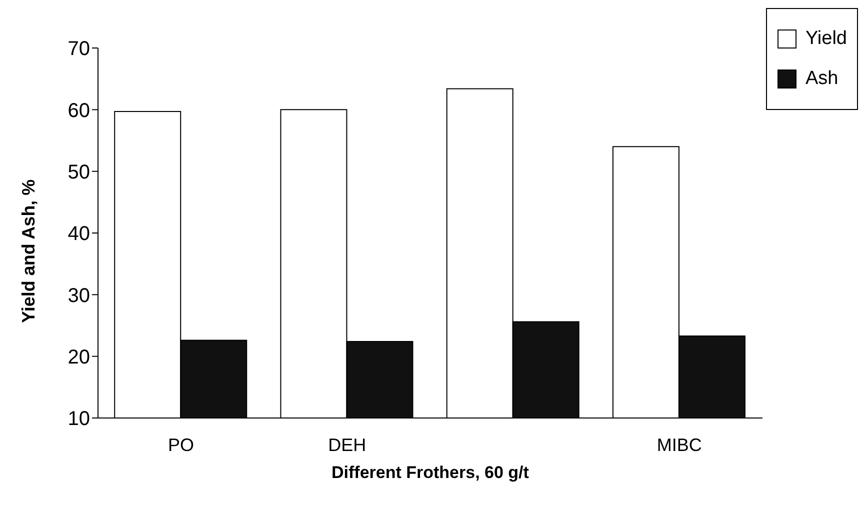 The height and width of the screenshot is (516, 866). Describe the element at coordinates (679, 444) in the screenshot. I see `x-tick-label: MIBC` at that location.